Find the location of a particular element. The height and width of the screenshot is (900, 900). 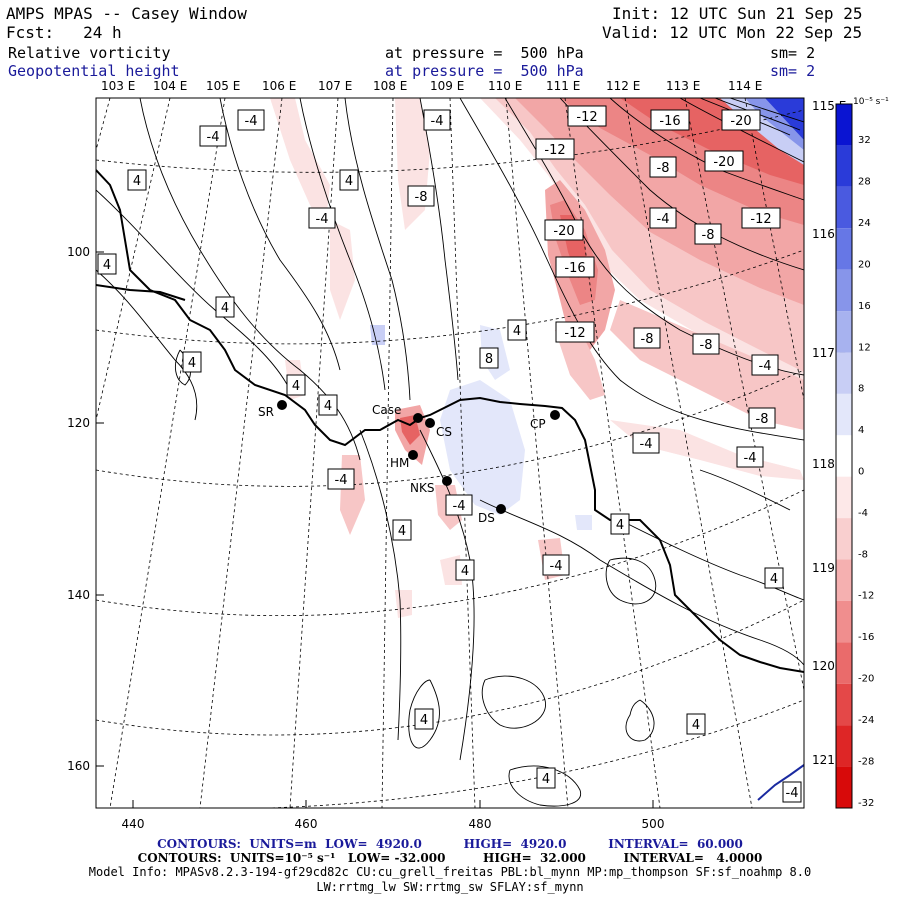

x-tick-label: 460 is located at coordinates (306, 824).